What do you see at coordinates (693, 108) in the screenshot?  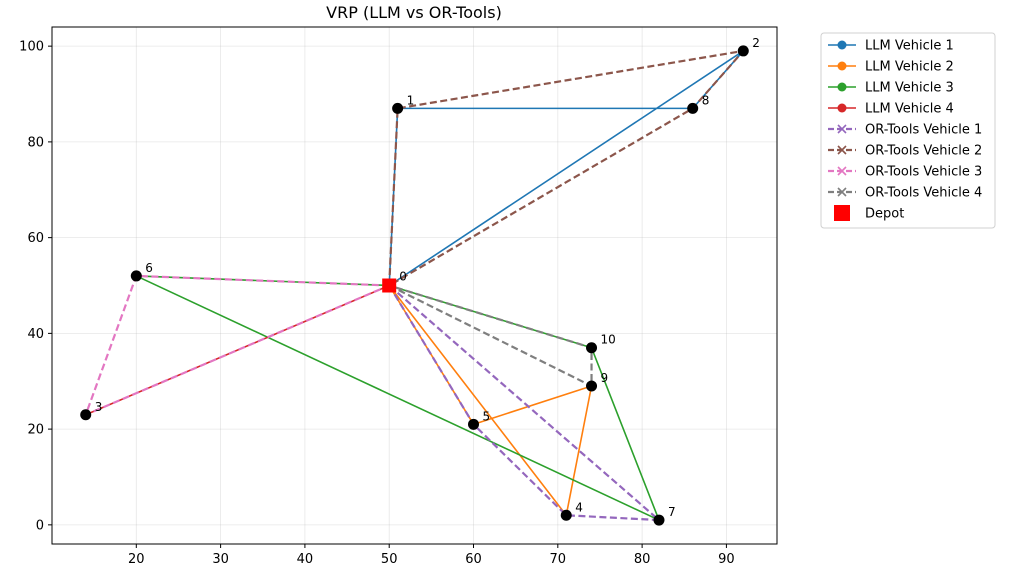 I see `node-8-marker` at bounding box center [693, 108].